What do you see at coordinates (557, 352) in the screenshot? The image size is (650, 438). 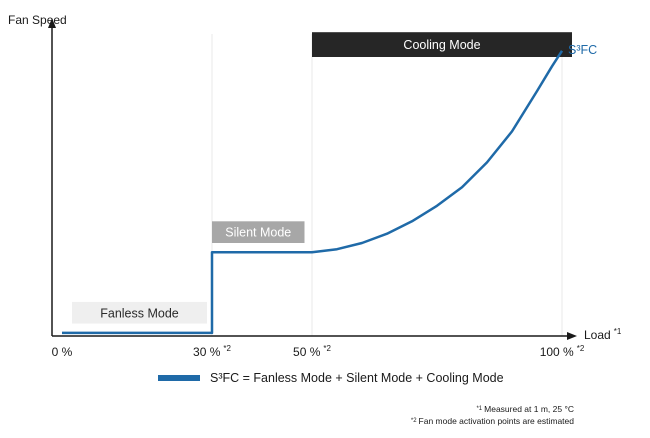 I see `x-tick-value-3: 100 %` at bounding box center [557, 352].